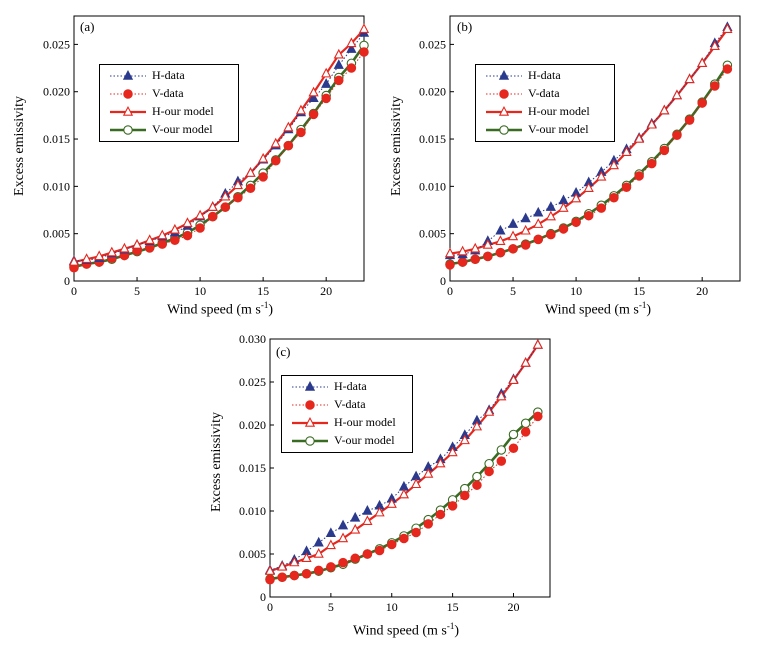  I want to click on legend-label-v-data: V-data, so click(168, 93).